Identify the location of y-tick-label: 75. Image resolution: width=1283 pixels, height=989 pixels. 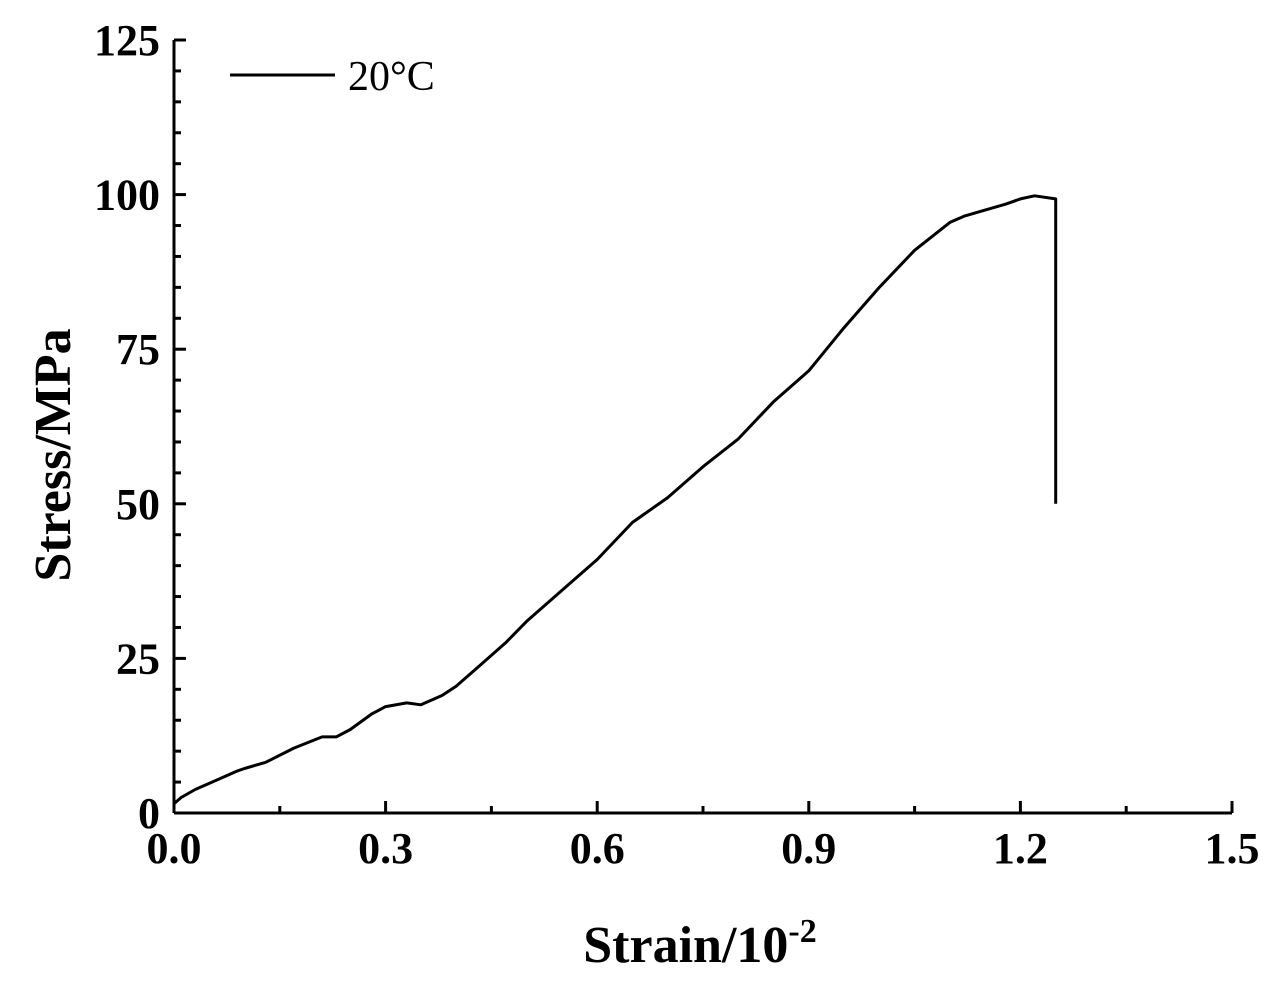
(138, 349).